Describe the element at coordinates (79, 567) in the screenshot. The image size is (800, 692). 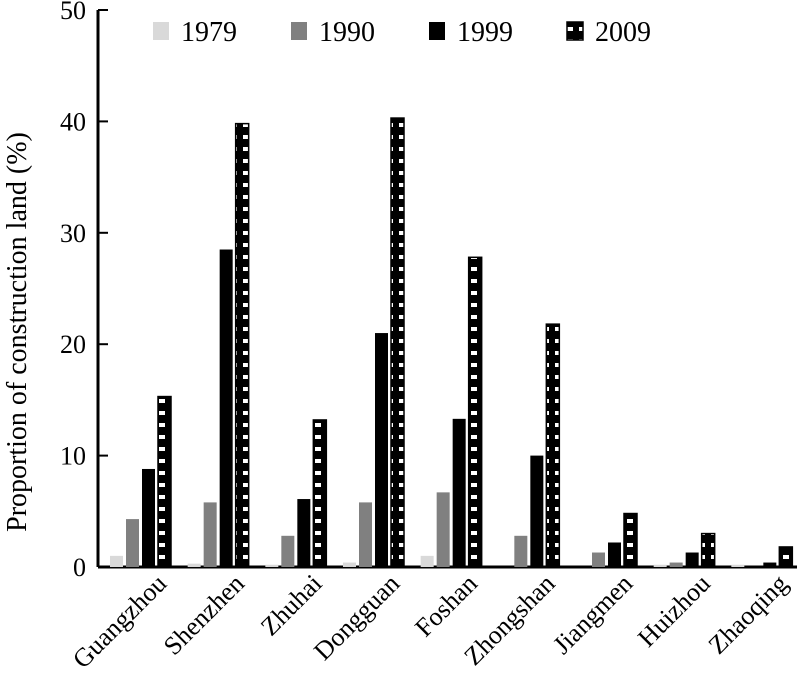
I see `y-tick-label: 0` at that location.